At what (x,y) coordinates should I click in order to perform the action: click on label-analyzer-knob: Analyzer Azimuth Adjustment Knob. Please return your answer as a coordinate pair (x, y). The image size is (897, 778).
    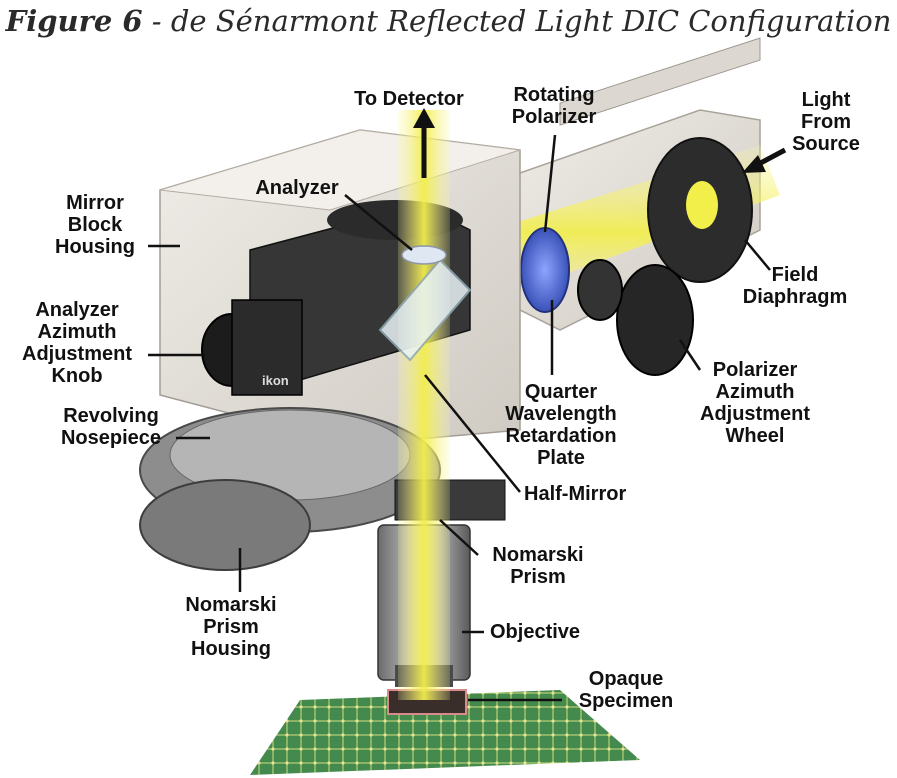
    Looking at the image, I should click on (77, 343).